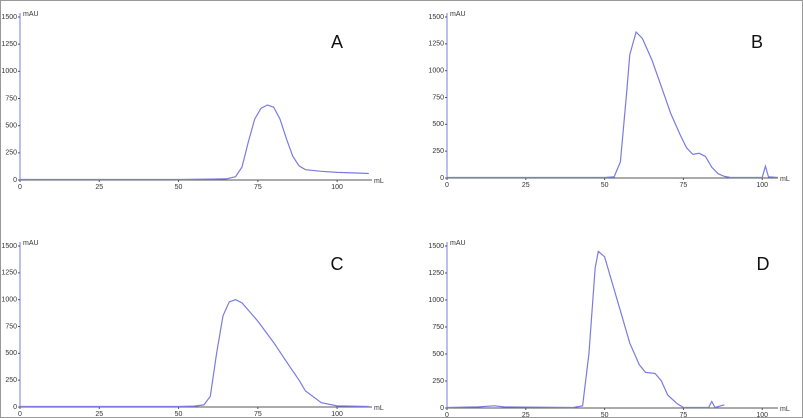 This screenshot has width=803, height=418. I want to click on panel-letter: B, so click(757, 42).